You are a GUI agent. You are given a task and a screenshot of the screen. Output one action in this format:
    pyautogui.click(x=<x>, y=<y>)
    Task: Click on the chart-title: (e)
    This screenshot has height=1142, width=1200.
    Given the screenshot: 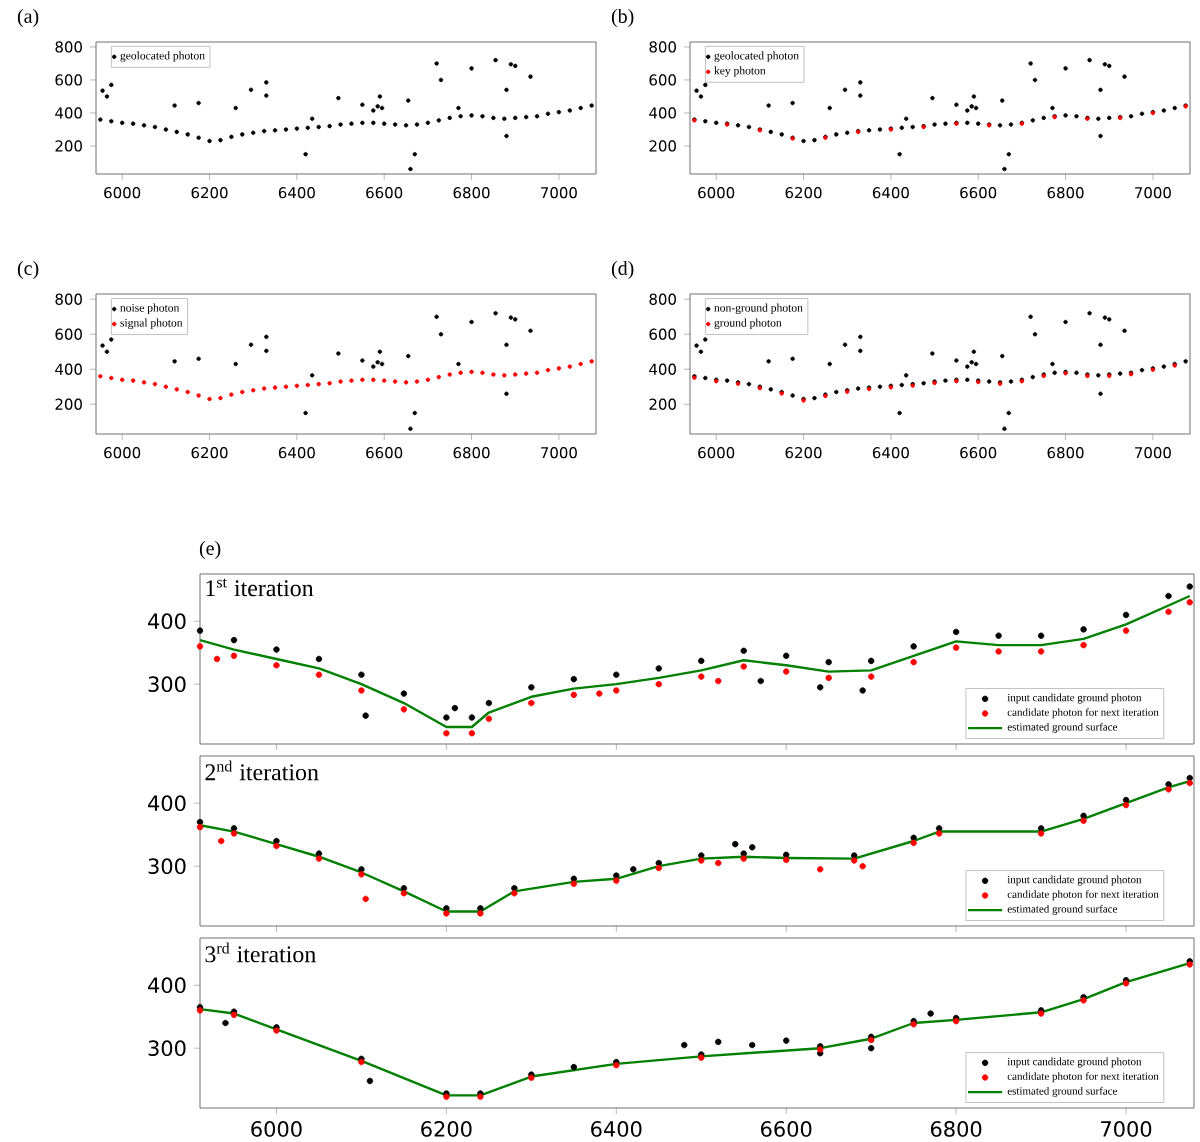 What is the action you would take?
    pyautogui.click(x=210, y=550)
    